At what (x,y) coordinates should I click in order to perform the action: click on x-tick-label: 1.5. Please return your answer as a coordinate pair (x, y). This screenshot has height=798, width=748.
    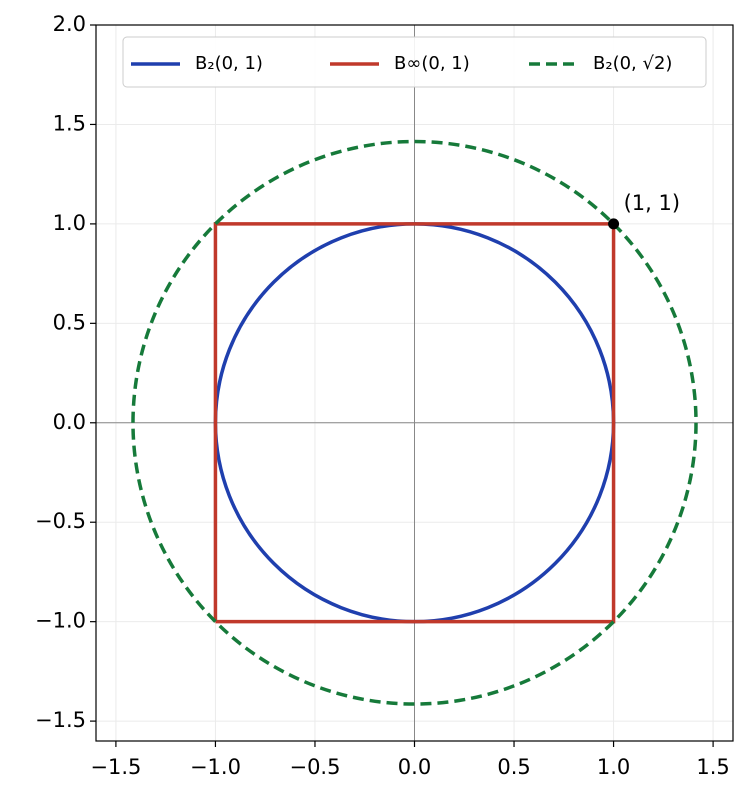
    Looking at the image, I should click on (712, 767).